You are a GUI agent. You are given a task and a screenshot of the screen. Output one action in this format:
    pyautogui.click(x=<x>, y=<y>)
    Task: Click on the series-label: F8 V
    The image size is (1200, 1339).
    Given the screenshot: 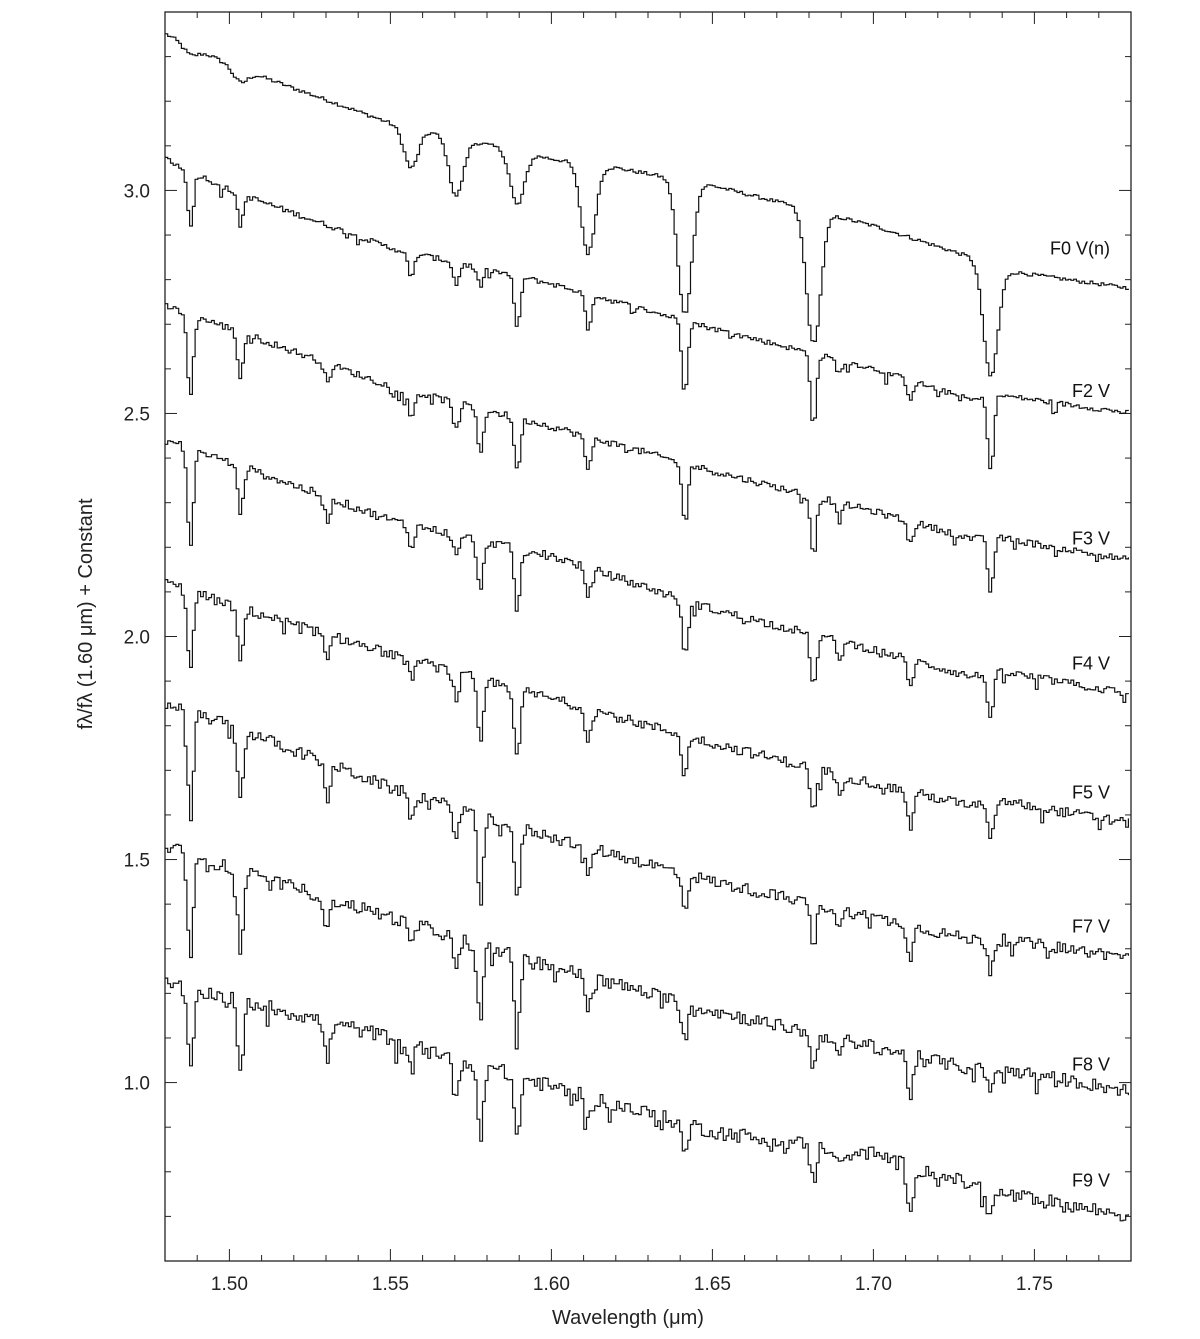 What is the action you would take?
    pyautogui.click(x=1091, y=1065)
    